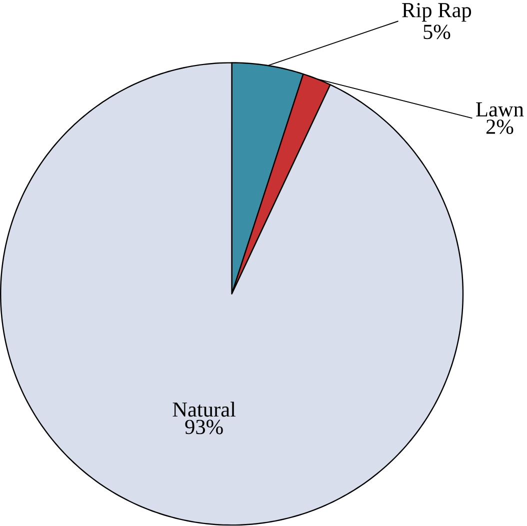 This screenshot has height=526, width=527. Describe the element at coordinates (437, 32) in the screenshot. I see `data-label: 5%` at that location.